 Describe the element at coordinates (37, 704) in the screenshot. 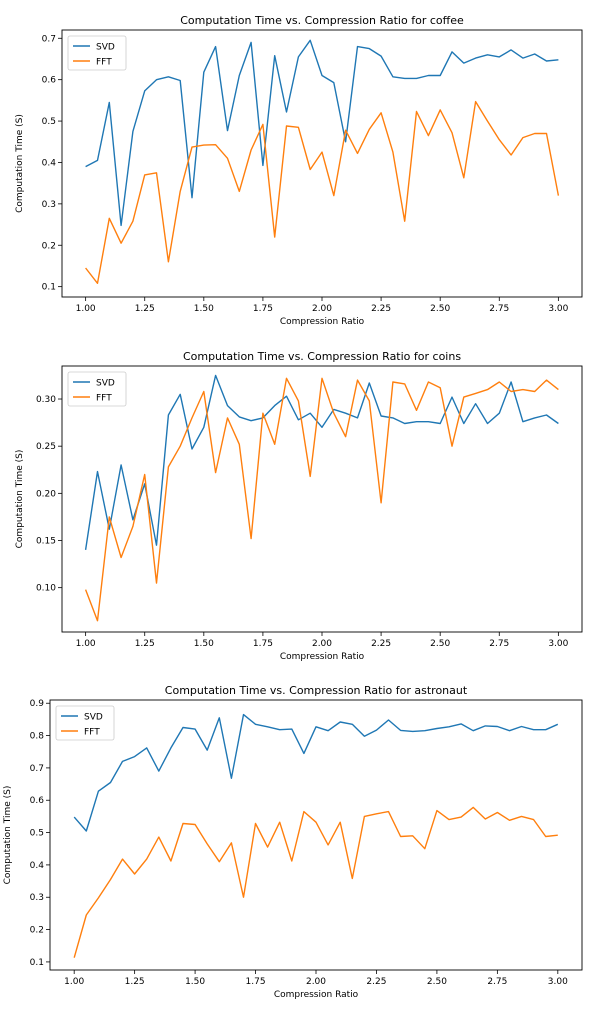

I see `y-tick-label: 0.9` at that location.